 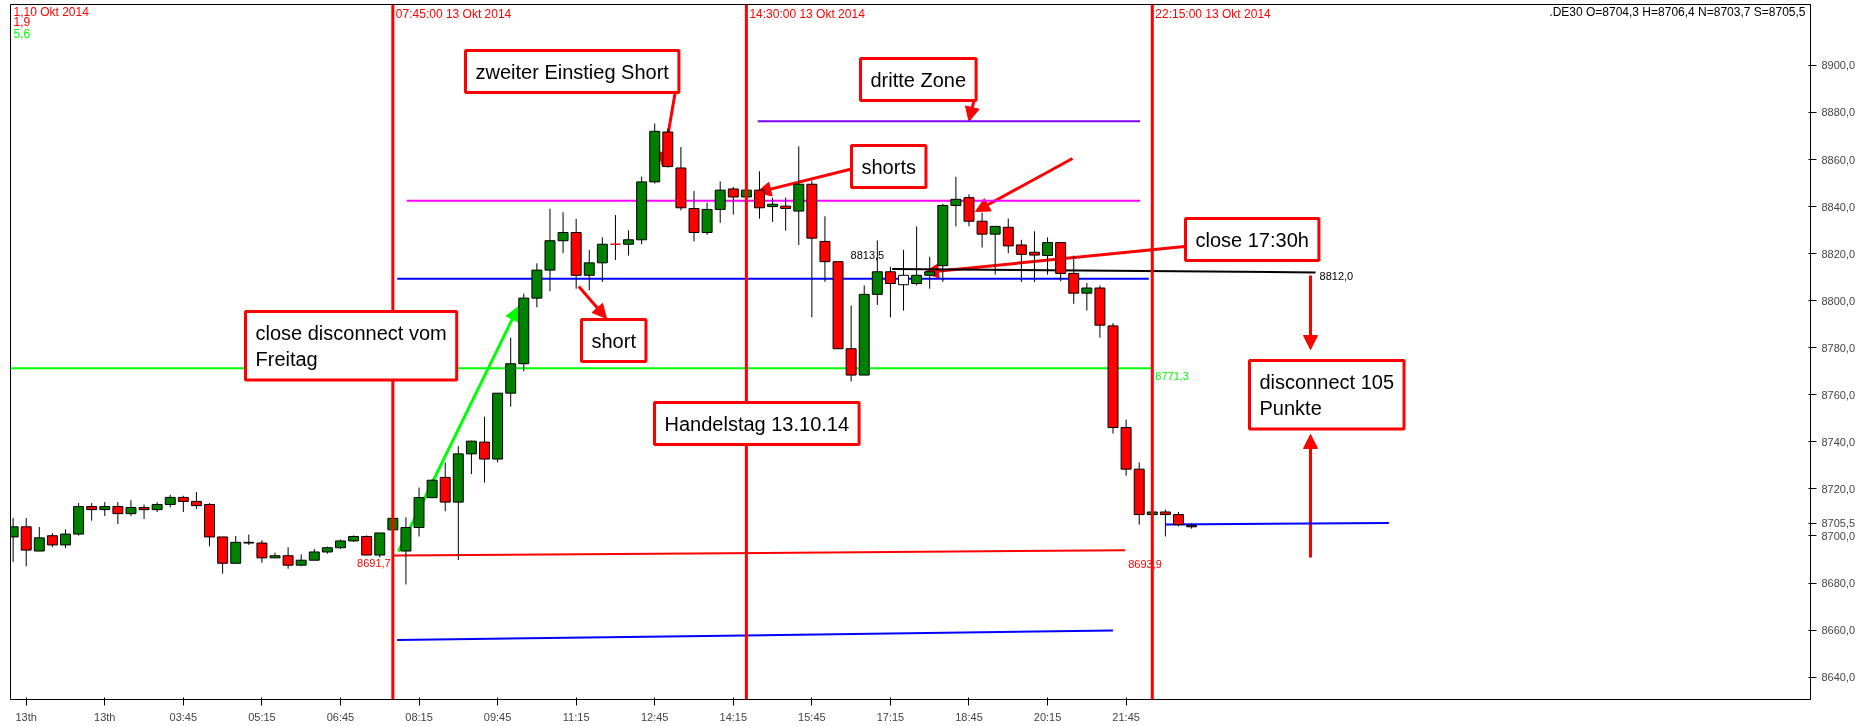 What do you see at coordinates (262, 716) in the screenshot?
I see `x-tick-label: 05:15` at bounding box center [262, 716].